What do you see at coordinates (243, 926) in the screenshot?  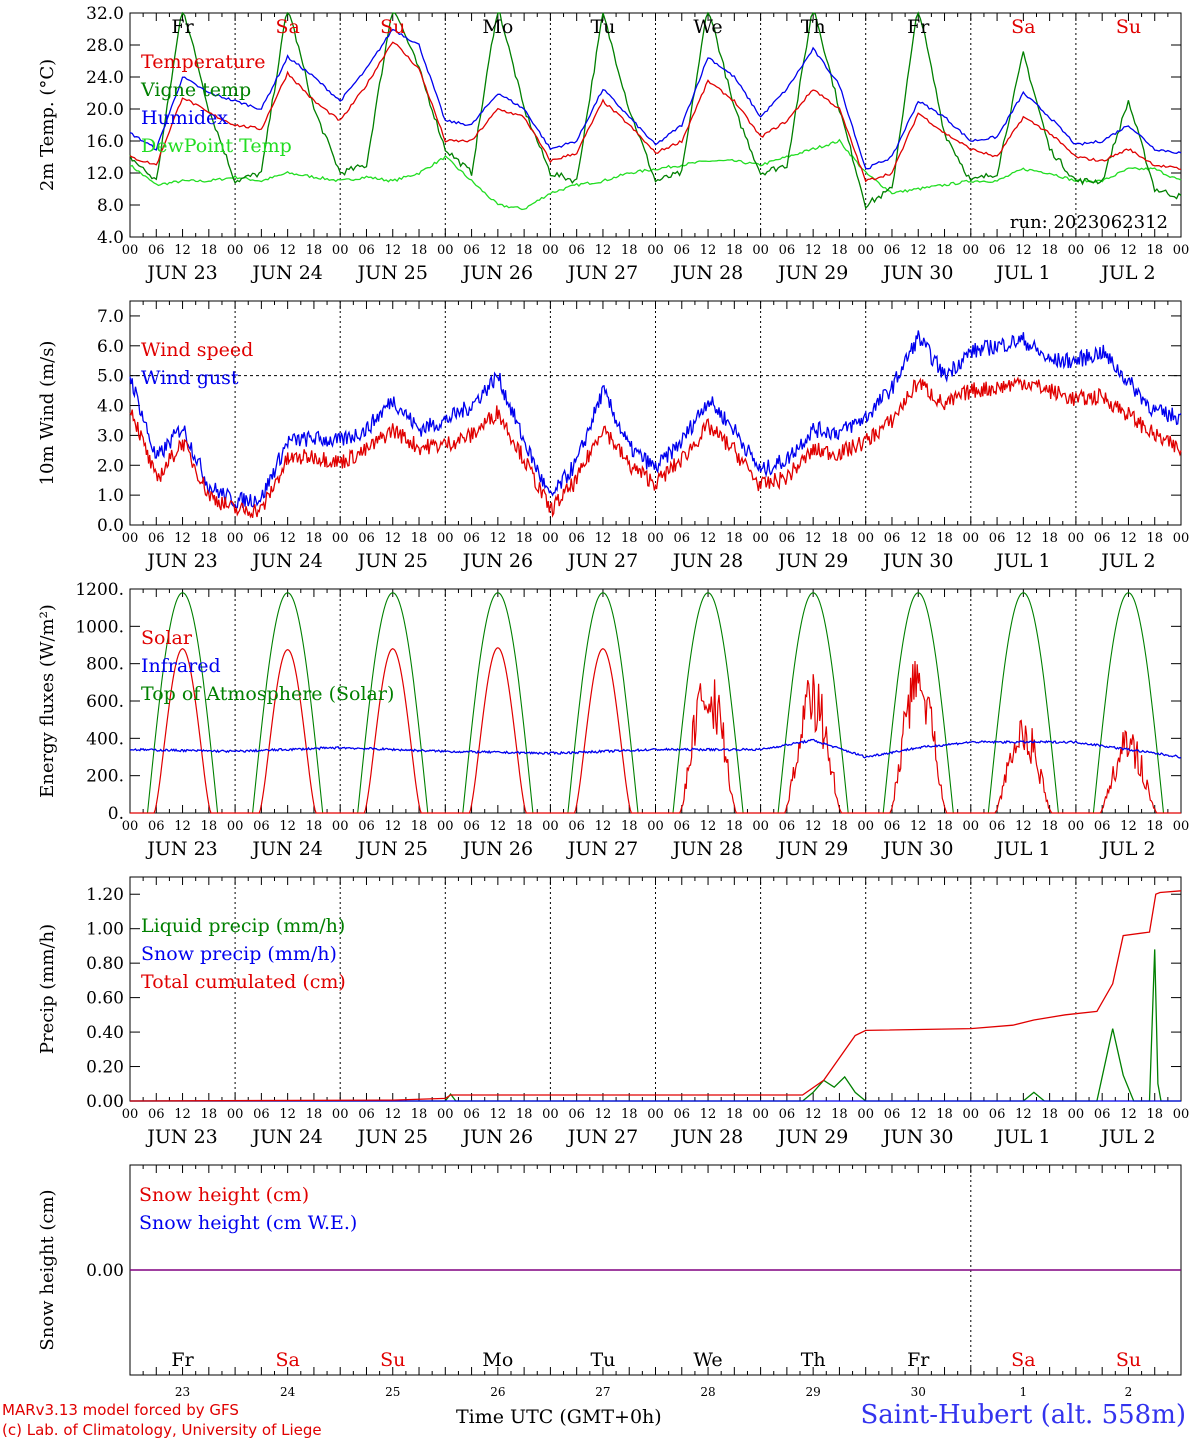 I see `legend-entry: Liquid precip (mm/h)` at bounding box center [243, 926].